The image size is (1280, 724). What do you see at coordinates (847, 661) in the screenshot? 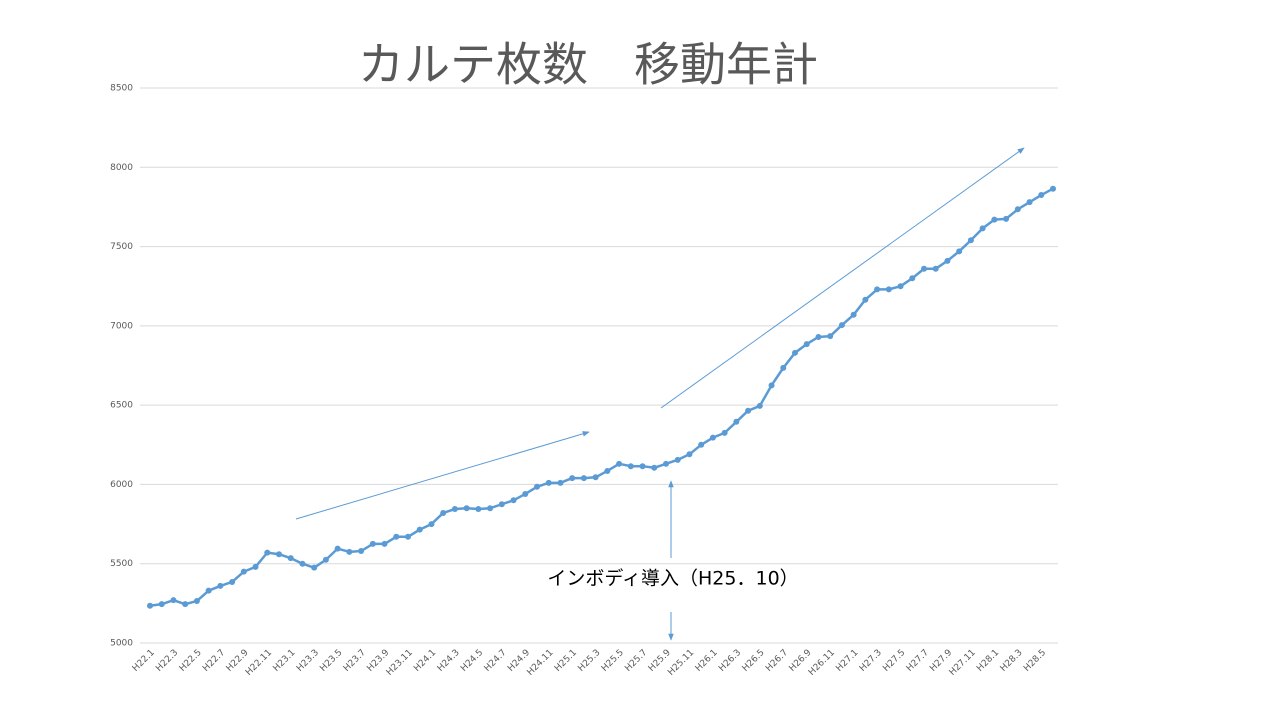
I see `x-tick-label: H27.1` at bounding box center [847, 661].